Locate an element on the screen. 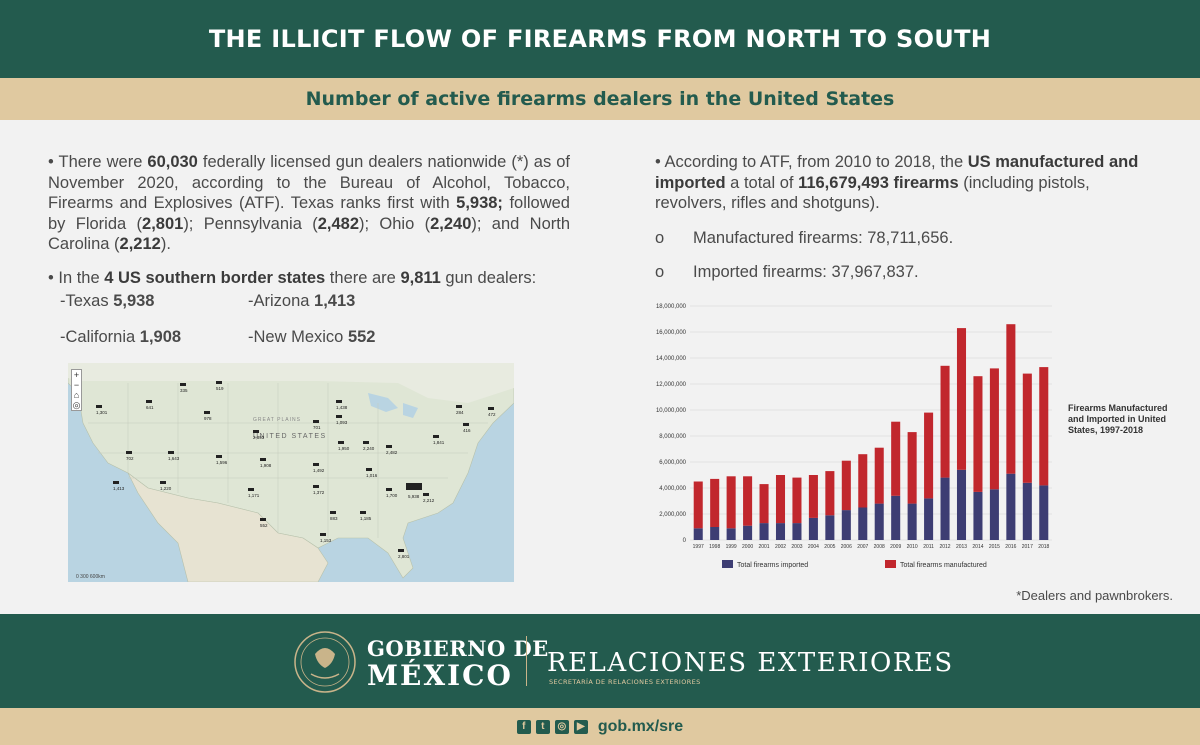  y-tick-label: 4,000,000 is located at coordinates (672, 489).